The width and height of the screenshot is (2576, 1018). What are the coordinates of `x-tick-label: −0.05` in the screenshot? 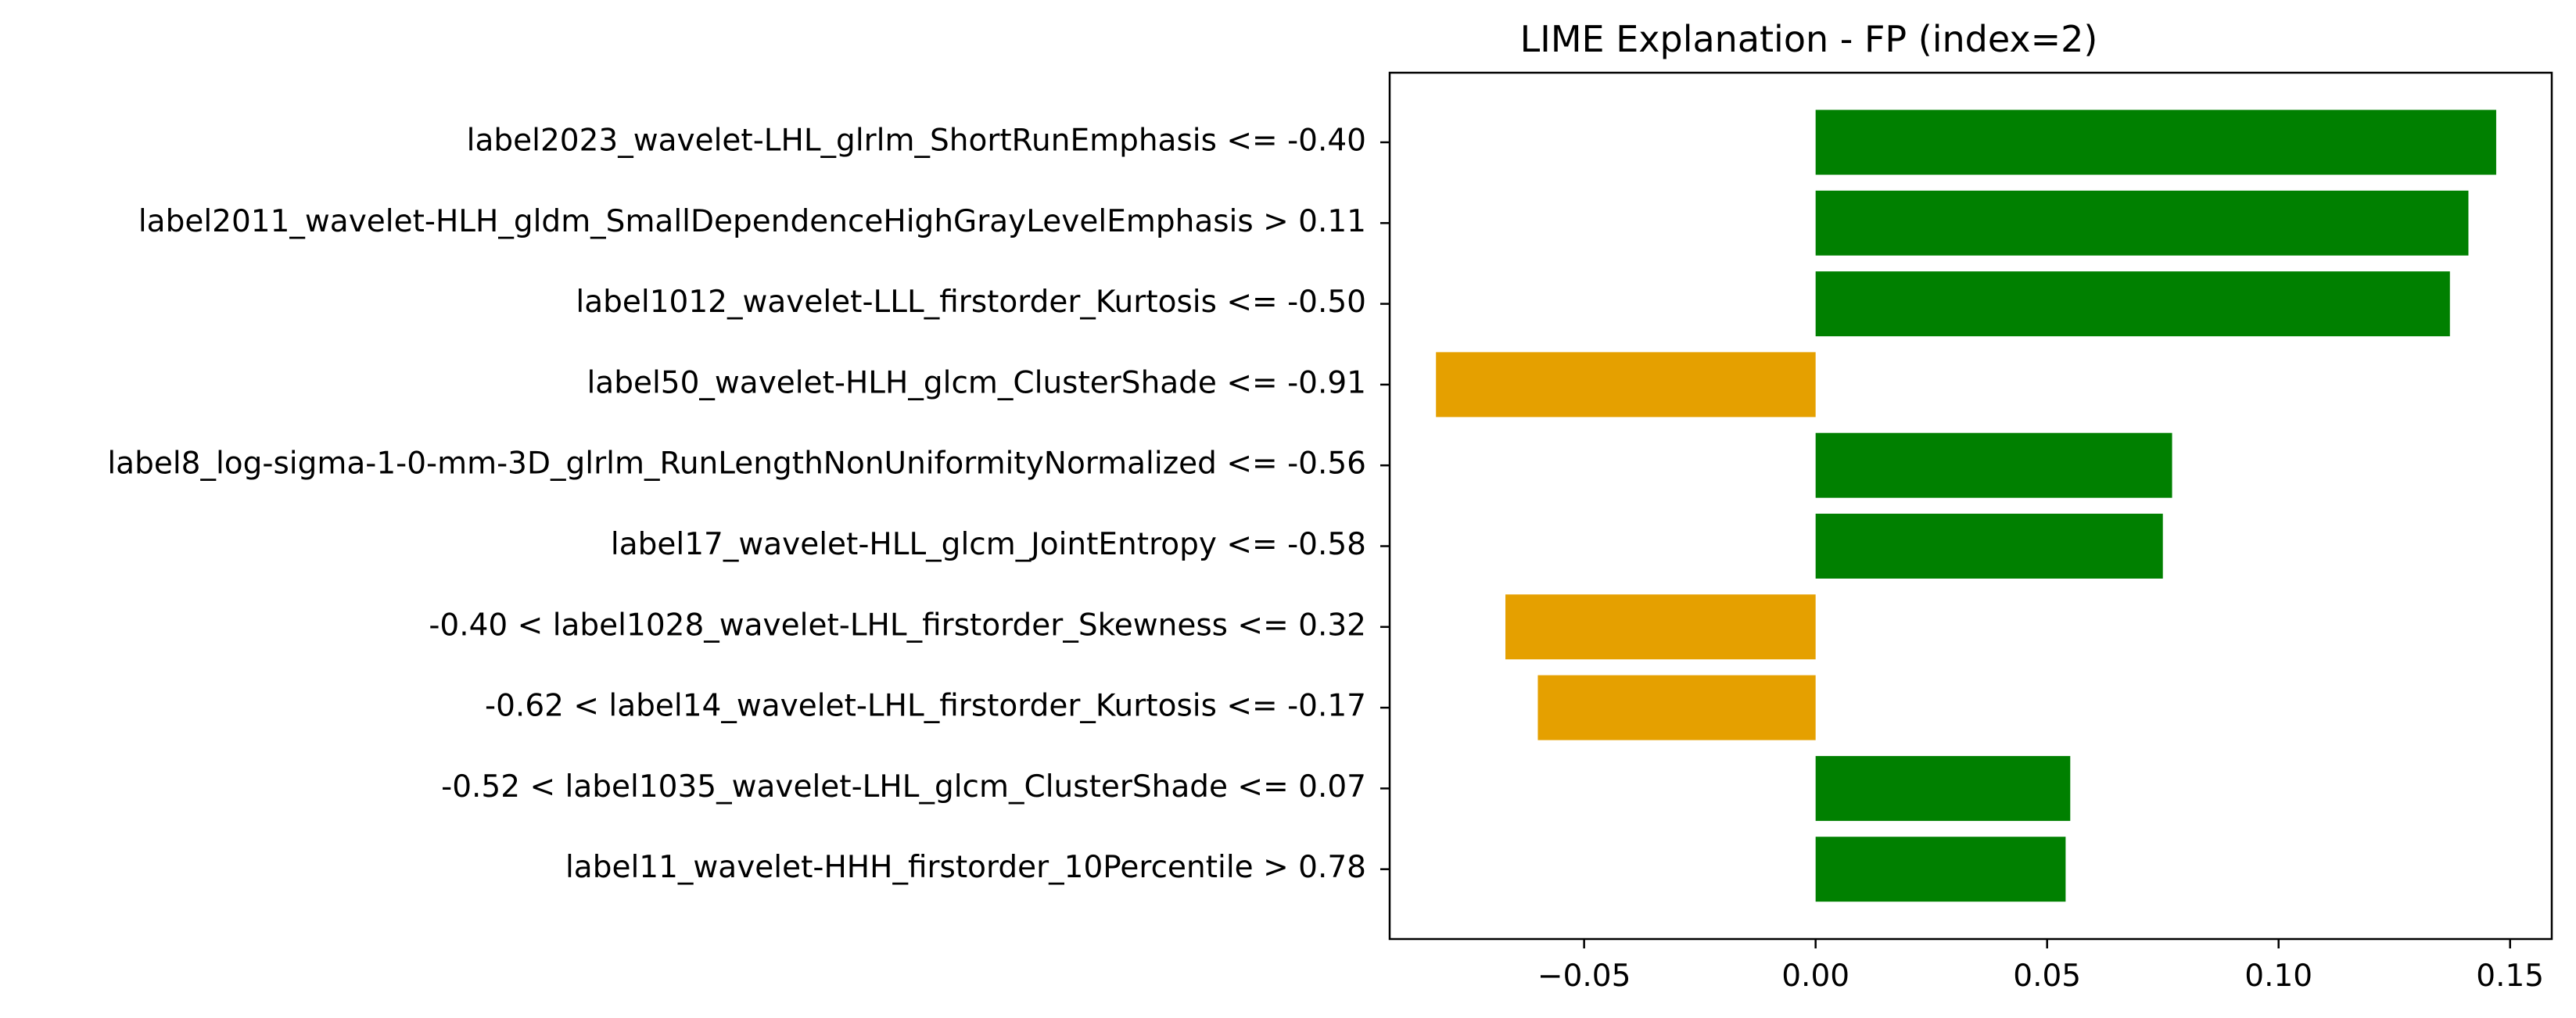 It's located at (1584, 976).